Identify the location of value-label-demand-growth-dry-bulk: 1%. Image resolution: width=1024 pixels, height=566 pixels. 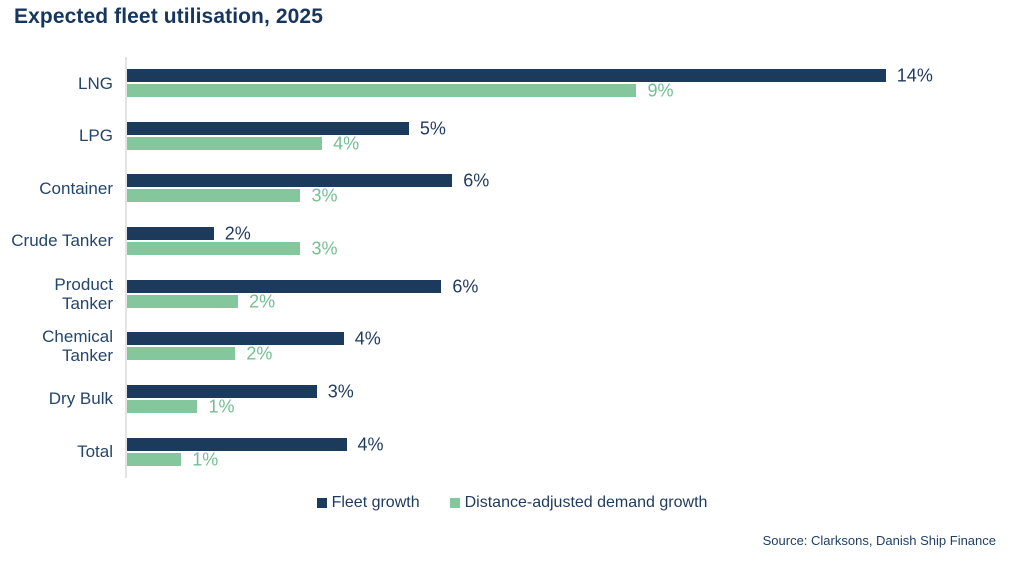
(221, 406).